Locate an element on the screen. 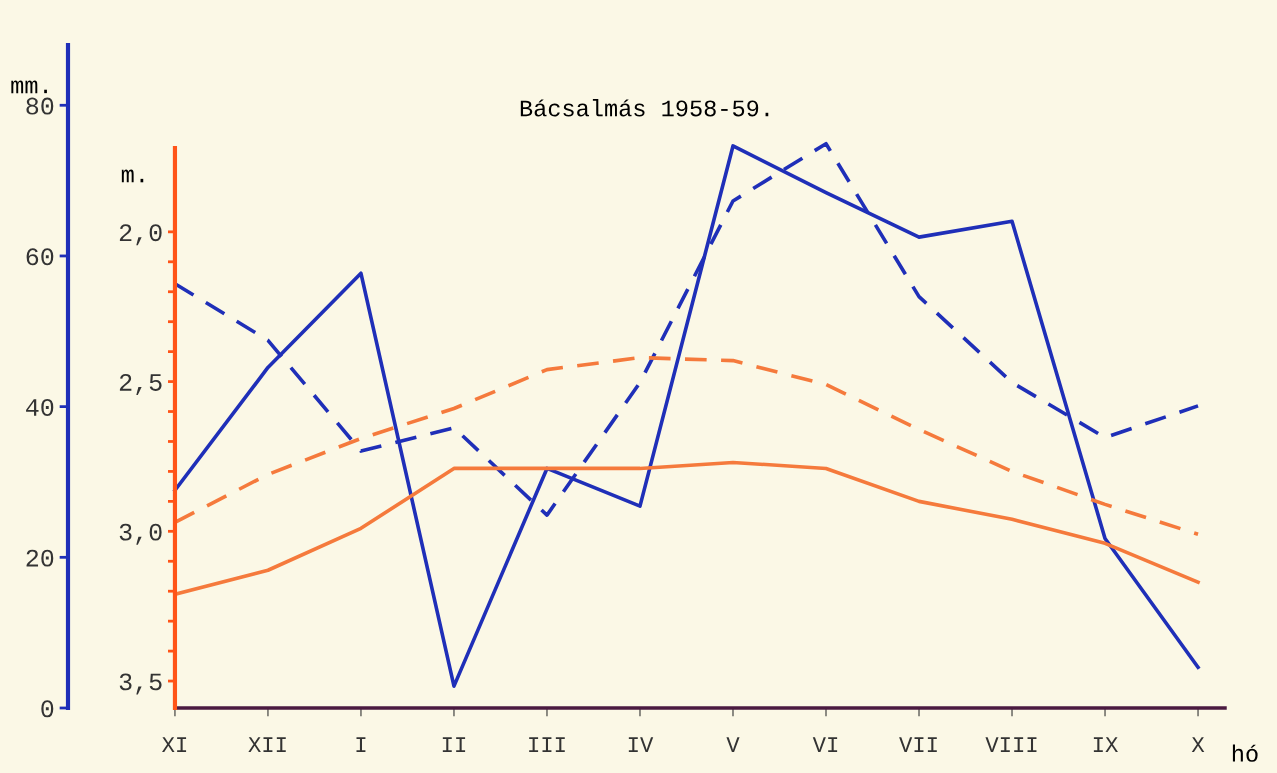 The height and width of the screenshot is (773, 1277). x-tick-label: XII is located at coordinates (267, 744).